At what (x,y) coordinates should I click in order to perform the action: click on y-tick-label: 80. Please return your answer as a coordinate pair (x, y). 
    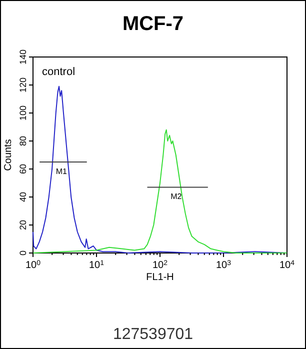
    Looking at the image, I should click on (23, 141).